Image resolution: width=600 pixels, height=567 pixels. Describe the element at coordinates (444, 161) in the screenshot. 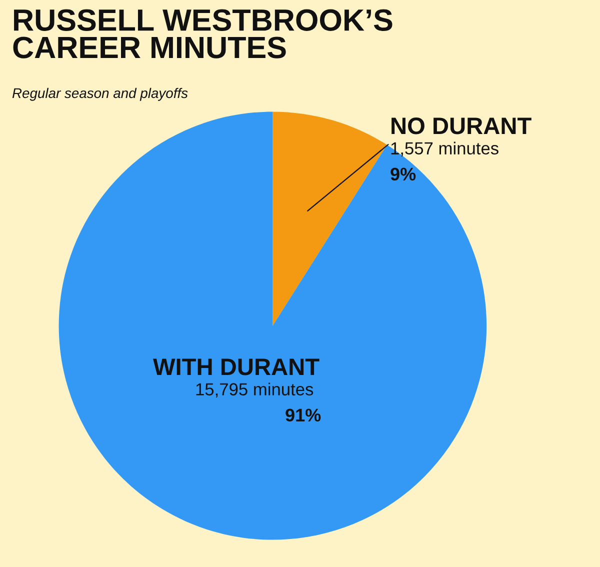

I see `data-label: 1,557 minutes 9%` at that location.